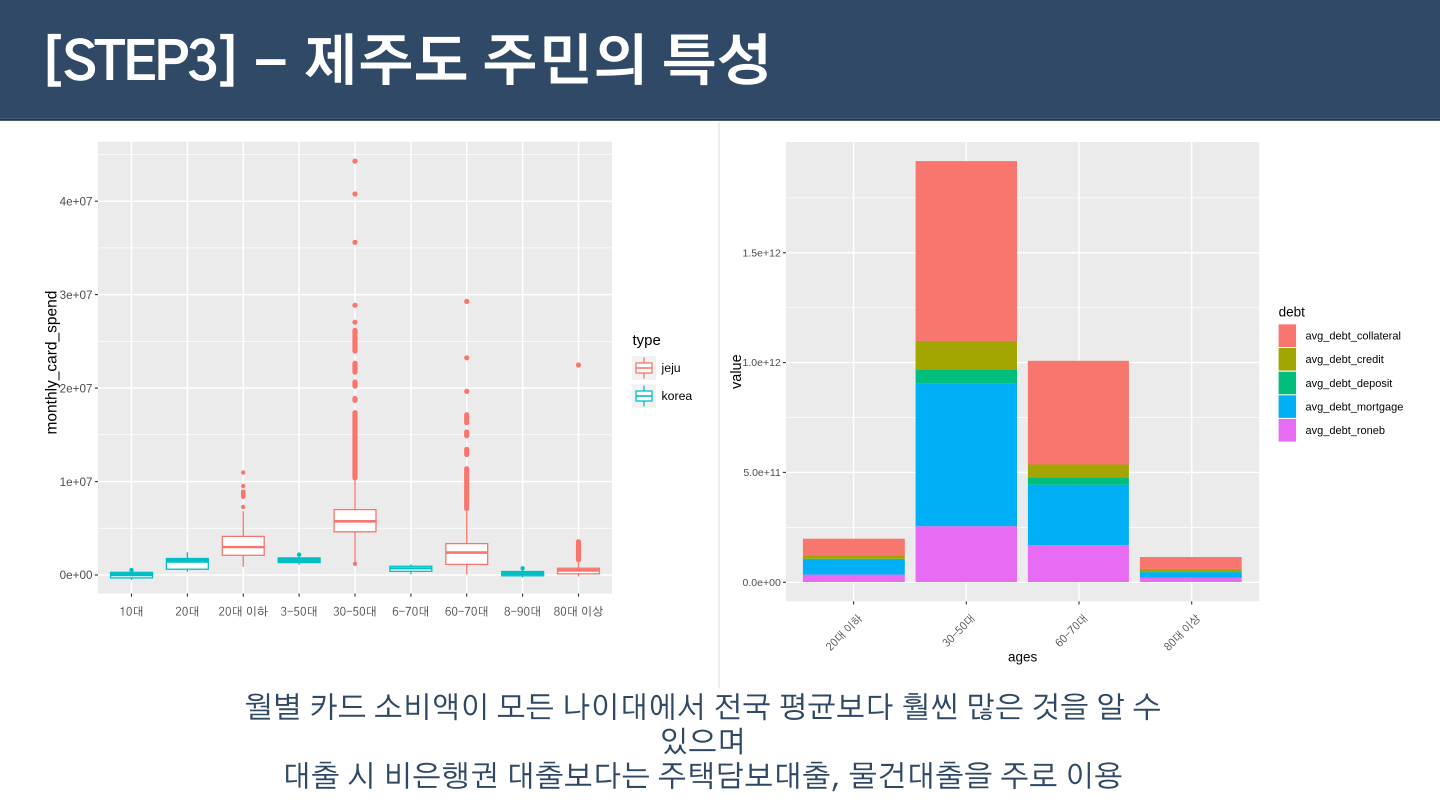 The image size is (1440, 810). What do you see at coordinates (677, 396) in the screenshot?
I see `svg-text: korea` at bounding box center [677, 396].